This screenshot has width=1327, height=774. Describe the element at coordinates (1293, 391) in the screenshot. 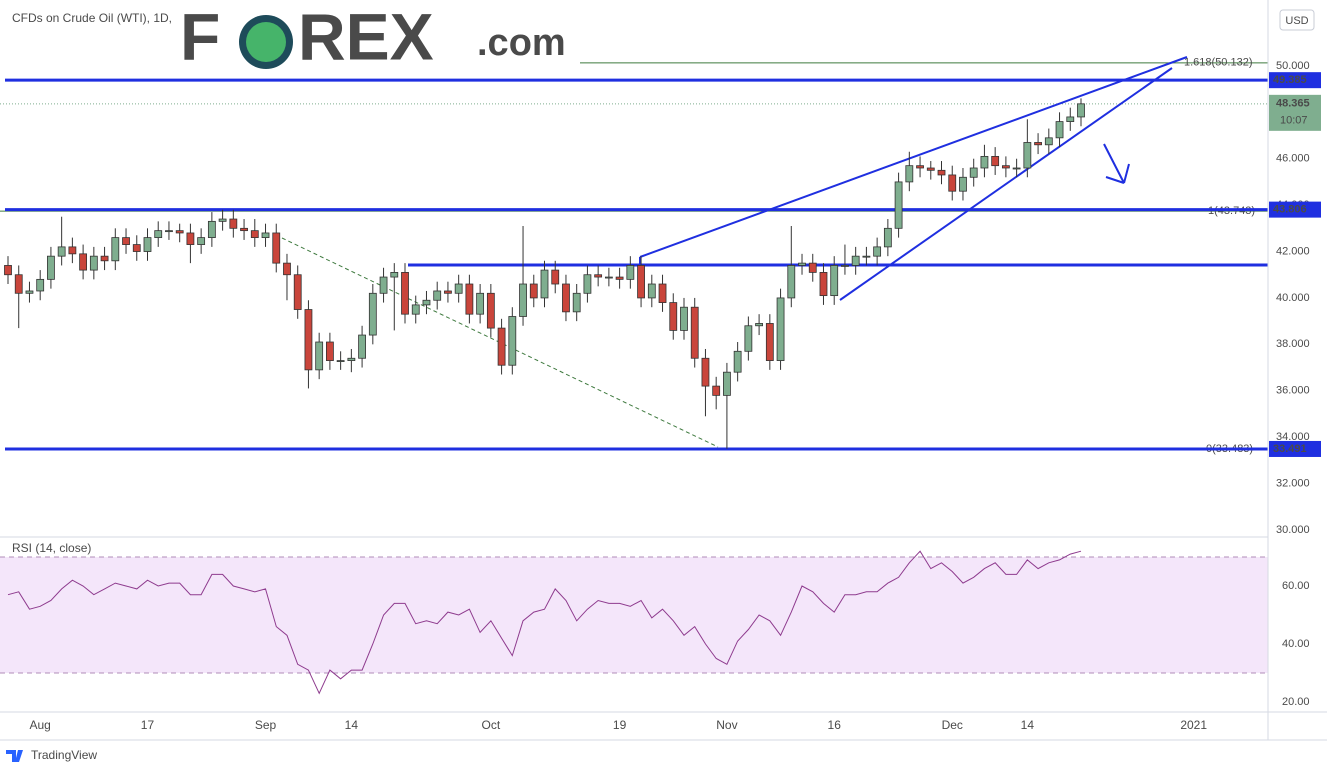

I see `y-tick-label: 36.000` at that location.